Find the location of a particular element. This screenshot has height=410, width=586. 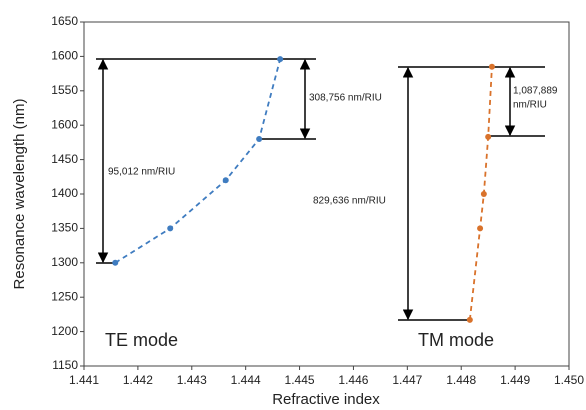

x-tick-label: 1.449 is located at coordinates (515, 380).